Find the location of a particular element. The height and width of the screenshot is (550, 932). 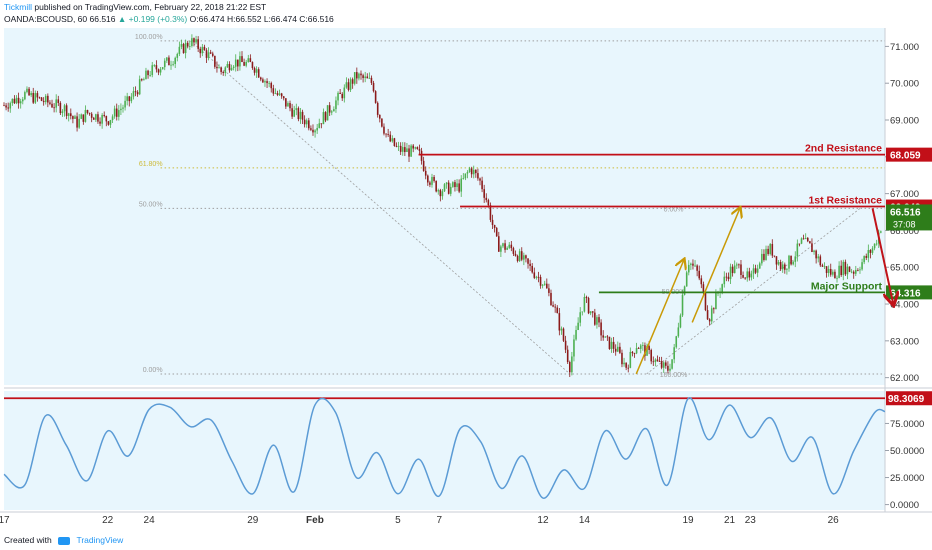

time-tick-label: 21 is located at coordinates (730, 520).